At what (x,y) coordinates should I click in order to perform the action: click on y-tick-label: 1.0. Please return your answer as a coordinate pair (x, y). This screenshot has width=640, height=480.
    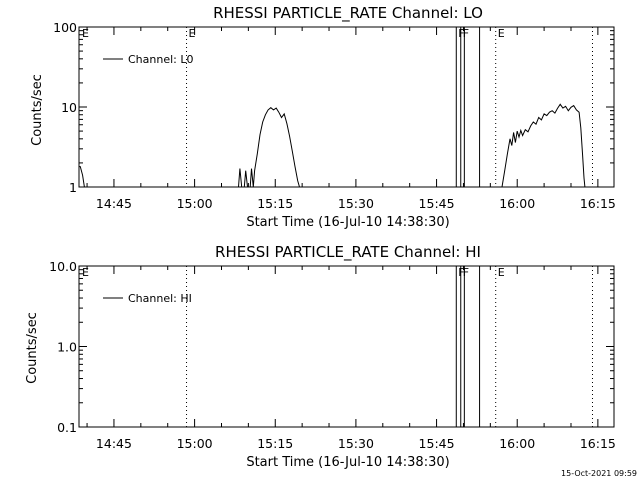
    Looking at the image, I should click on (67, 347).